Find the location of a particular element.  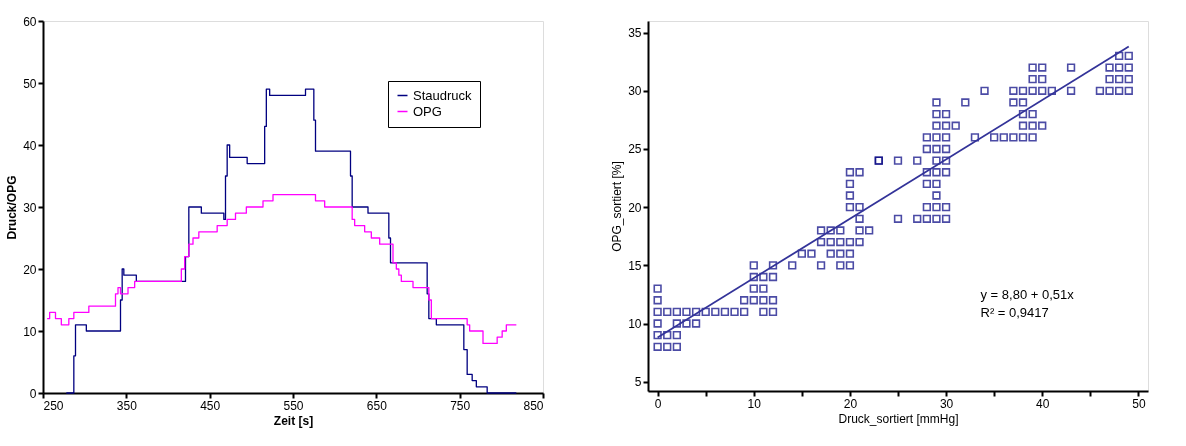

x-tick-label: 0 is located at coordinates (658, 403).